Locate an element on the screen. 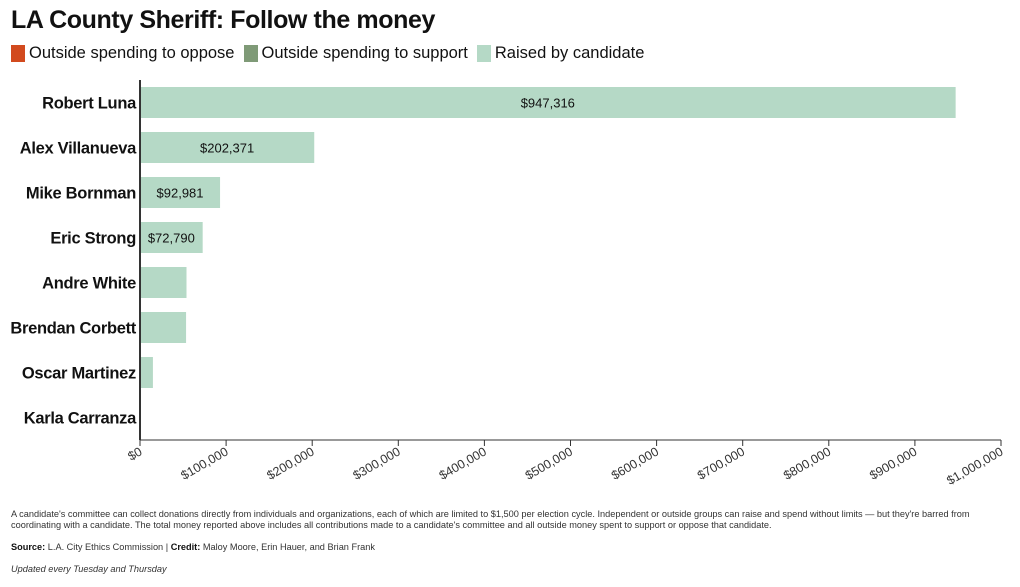 Image resolution: width=1020 pixels, height=587 pixels. x-tick-label: $800,000 is located at coordinates (807, 463).